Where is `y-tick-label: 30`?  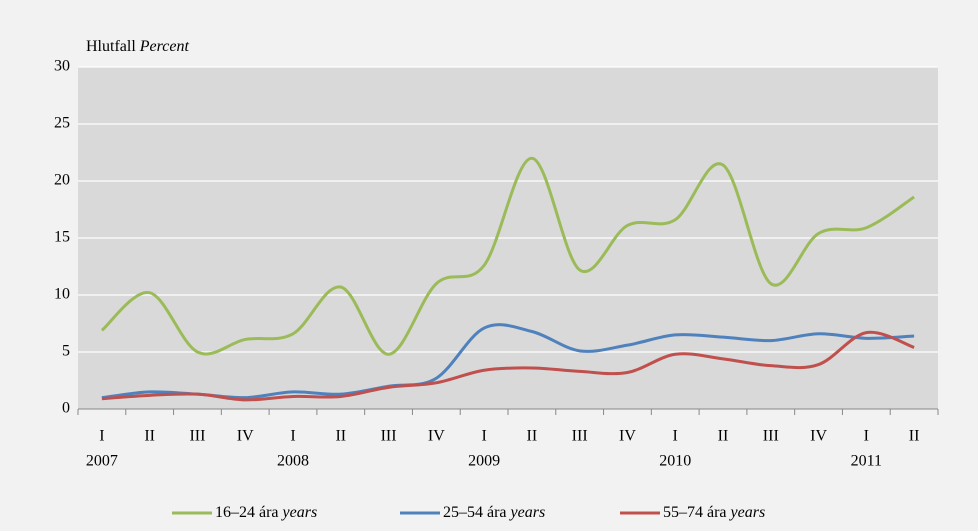 y-tick-label: 30 is located at coordinates (62, 66).